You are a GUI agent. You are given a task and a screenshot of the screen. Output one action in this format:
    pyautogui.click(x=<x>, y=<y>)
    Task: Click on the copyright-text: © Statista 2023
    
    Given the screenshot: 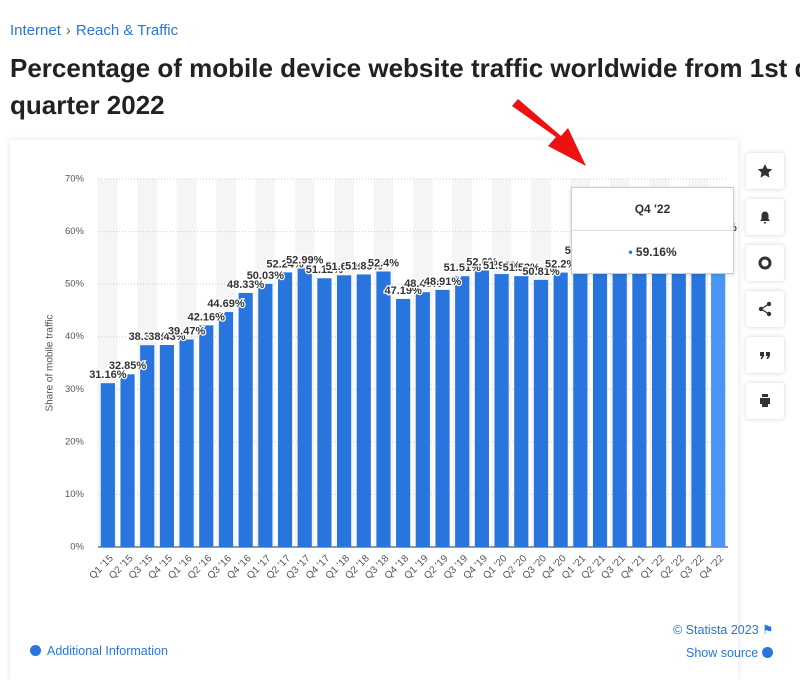 What is the action you would take?
    pyautogui.click(x=716, y=630)
    